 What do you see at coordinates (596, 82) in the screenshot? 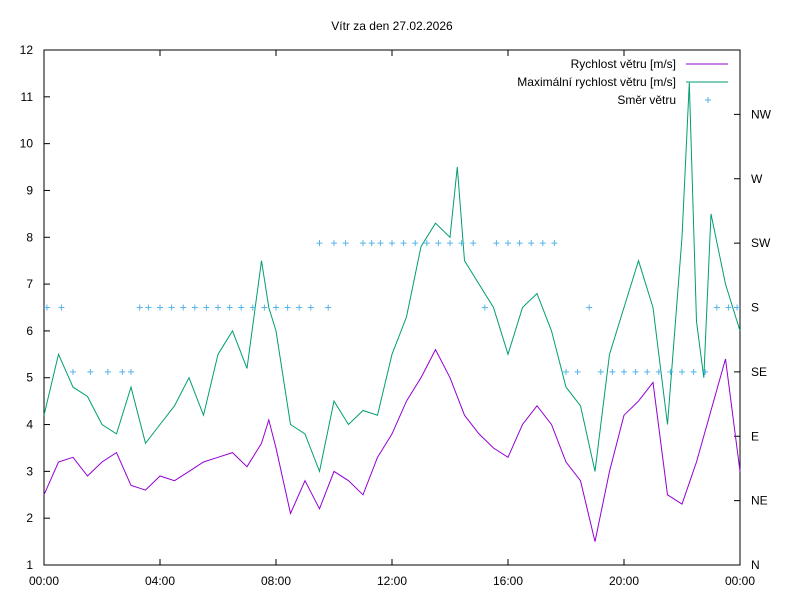
I see `legend-label-1: Maximální rychlost větru [m/s]` at bounding box center [596, 82].